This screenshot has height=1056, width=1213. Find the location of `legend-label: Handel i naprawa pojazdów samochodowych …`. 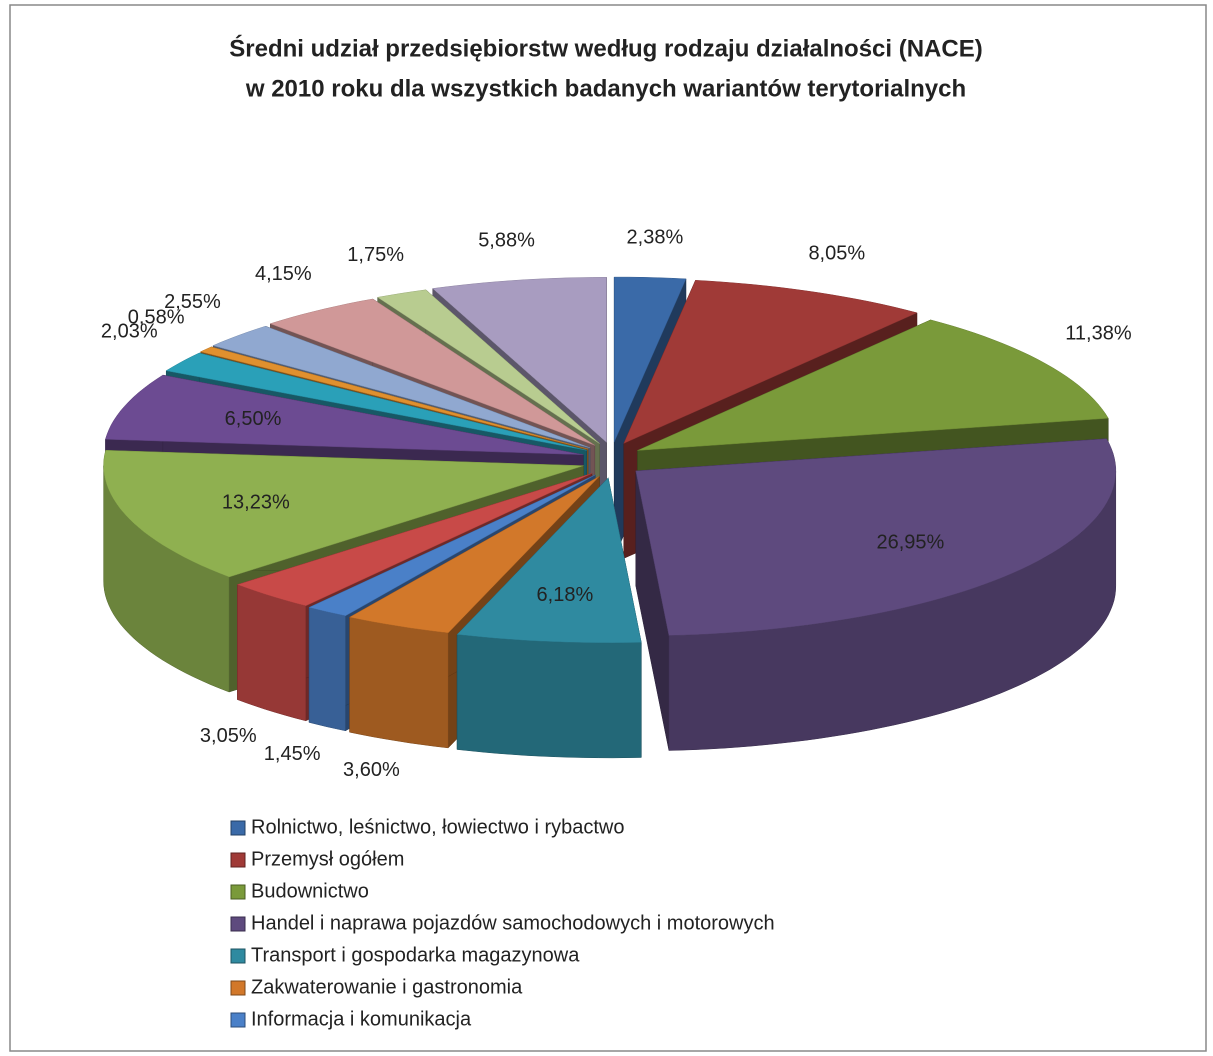

legend-label: Handel i naprawa pojazdów samochodowych … is located at coordinates (513, 923).